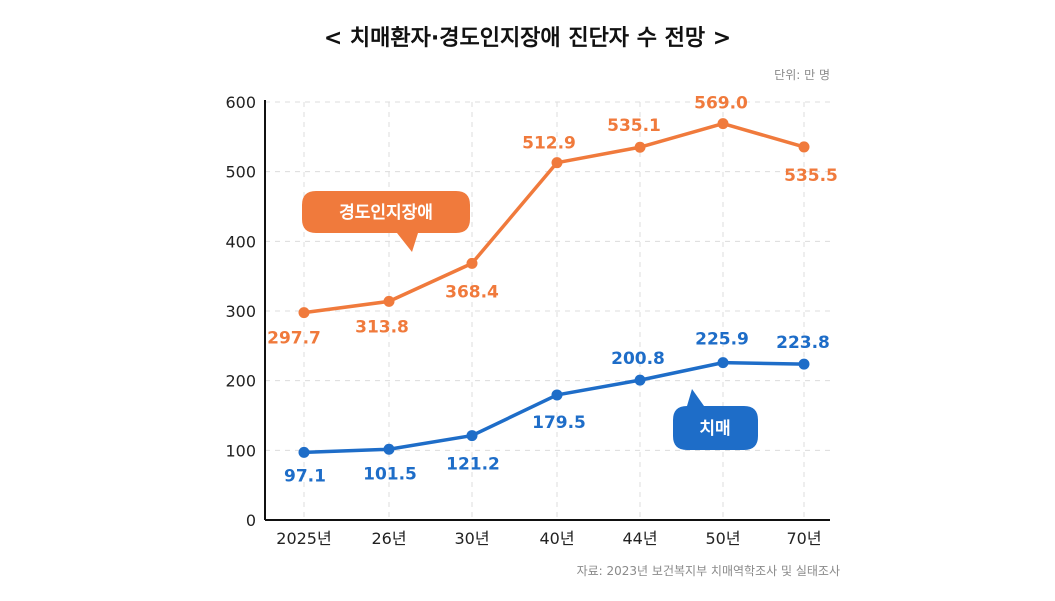  I want to click on y-tick-label: 200, so click(240, 381).